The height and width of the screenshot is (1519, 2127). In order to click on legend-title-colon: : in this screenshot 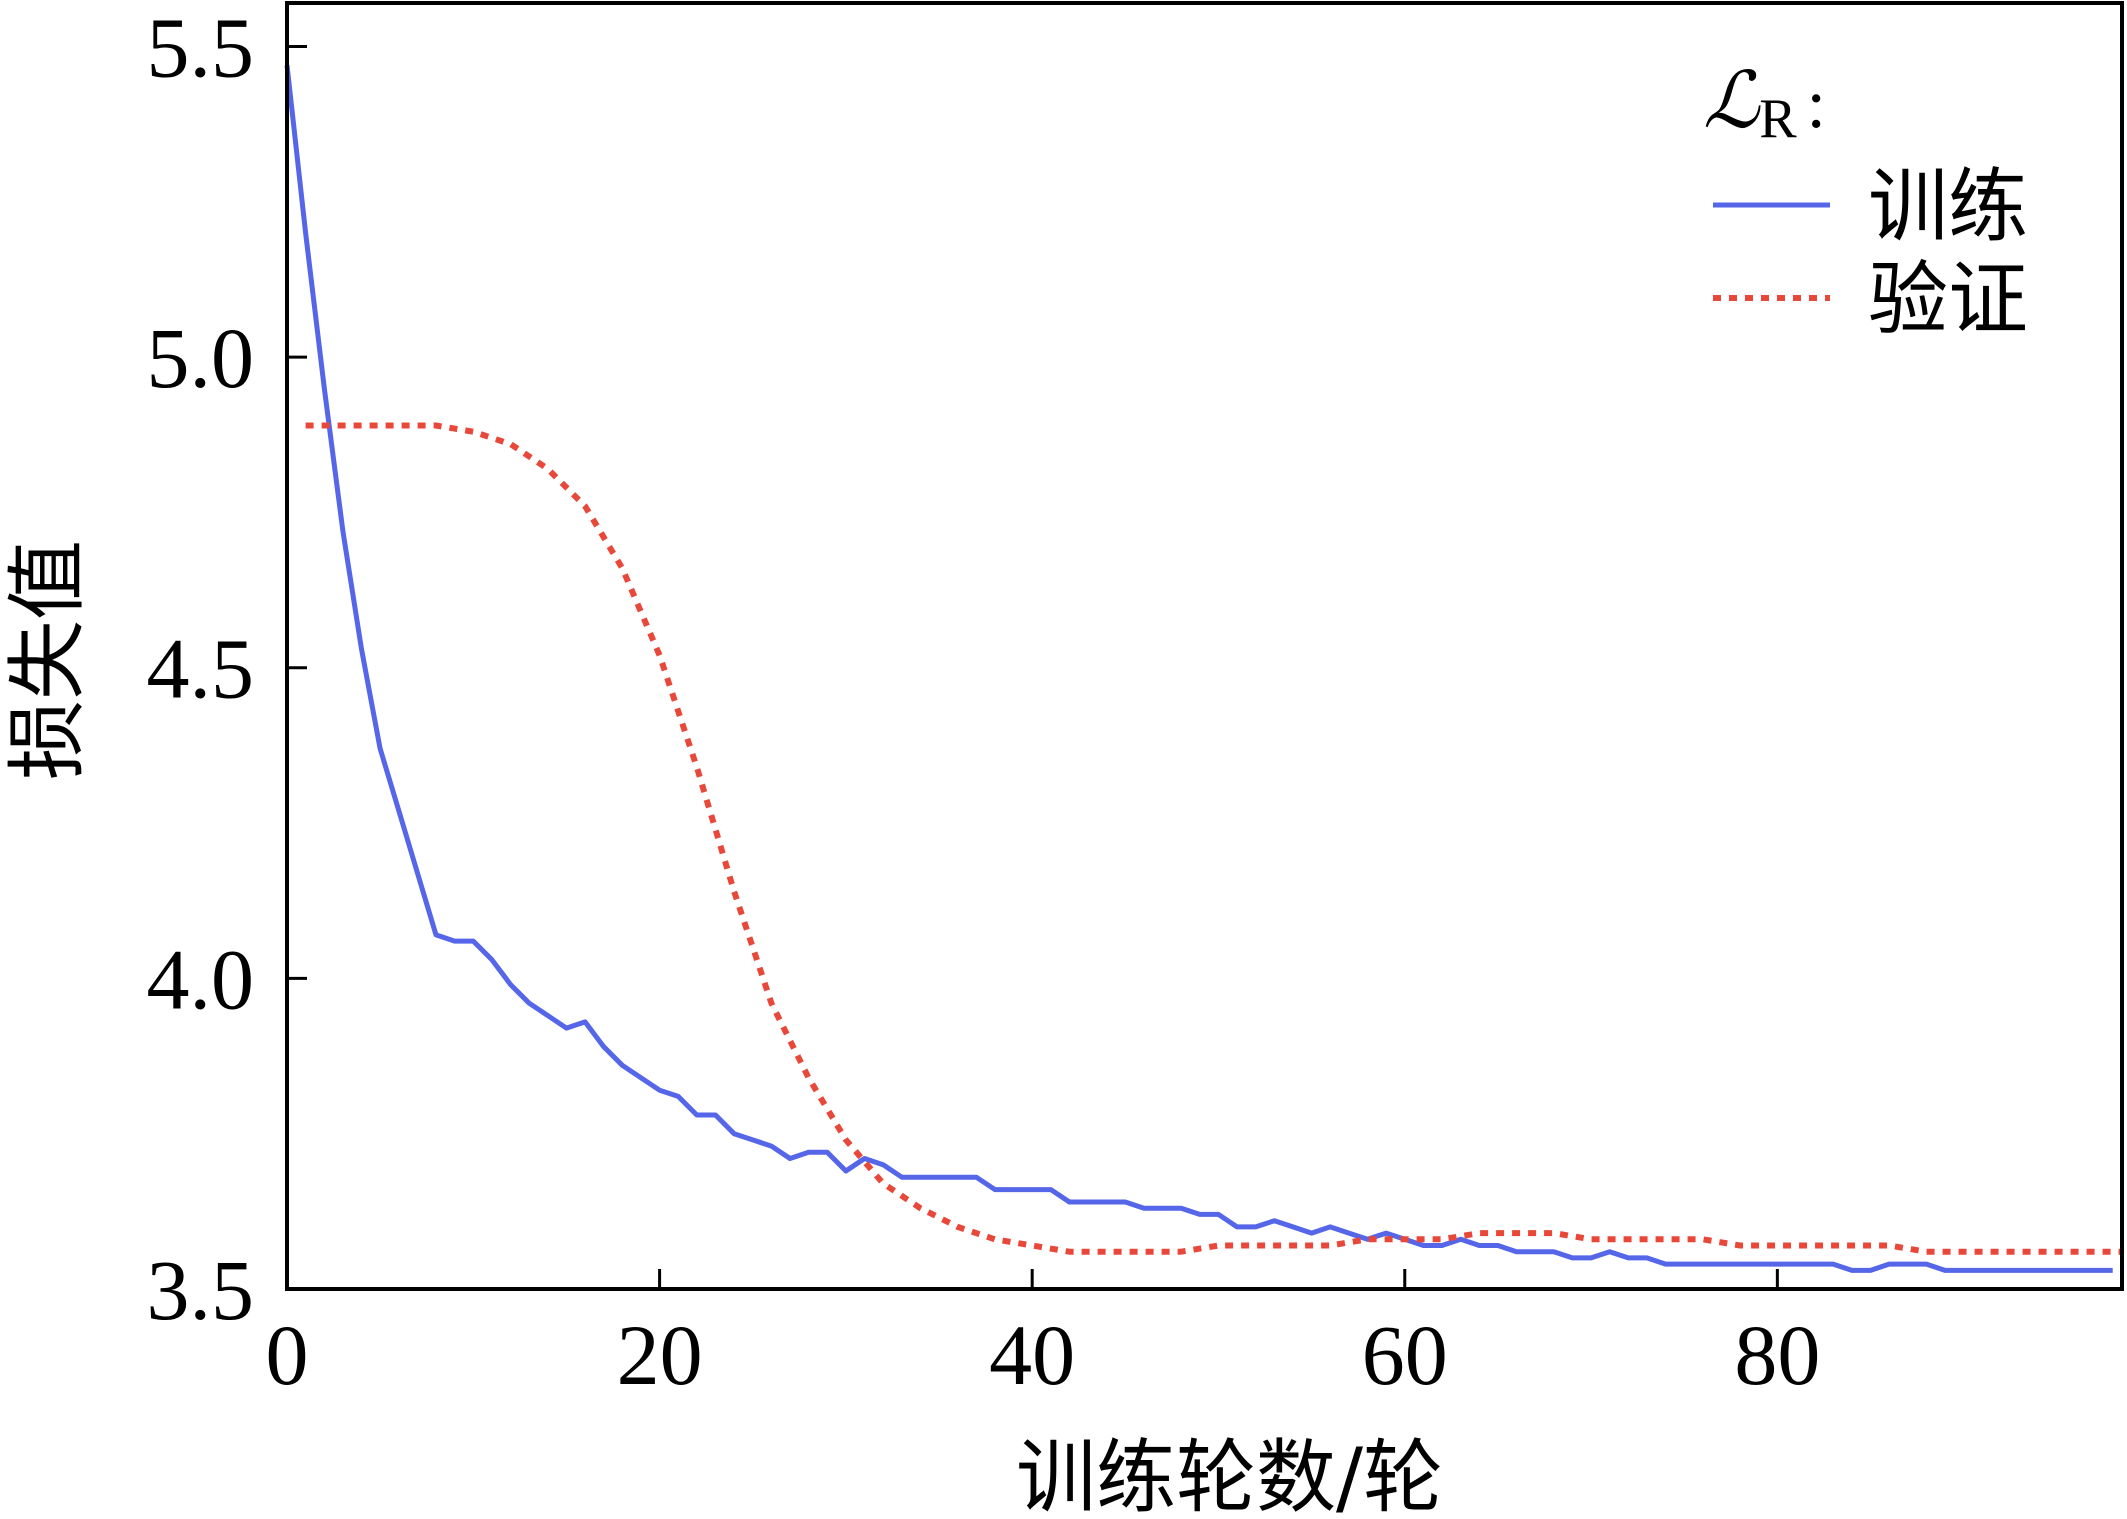, I will do `click(1816, 104)`.